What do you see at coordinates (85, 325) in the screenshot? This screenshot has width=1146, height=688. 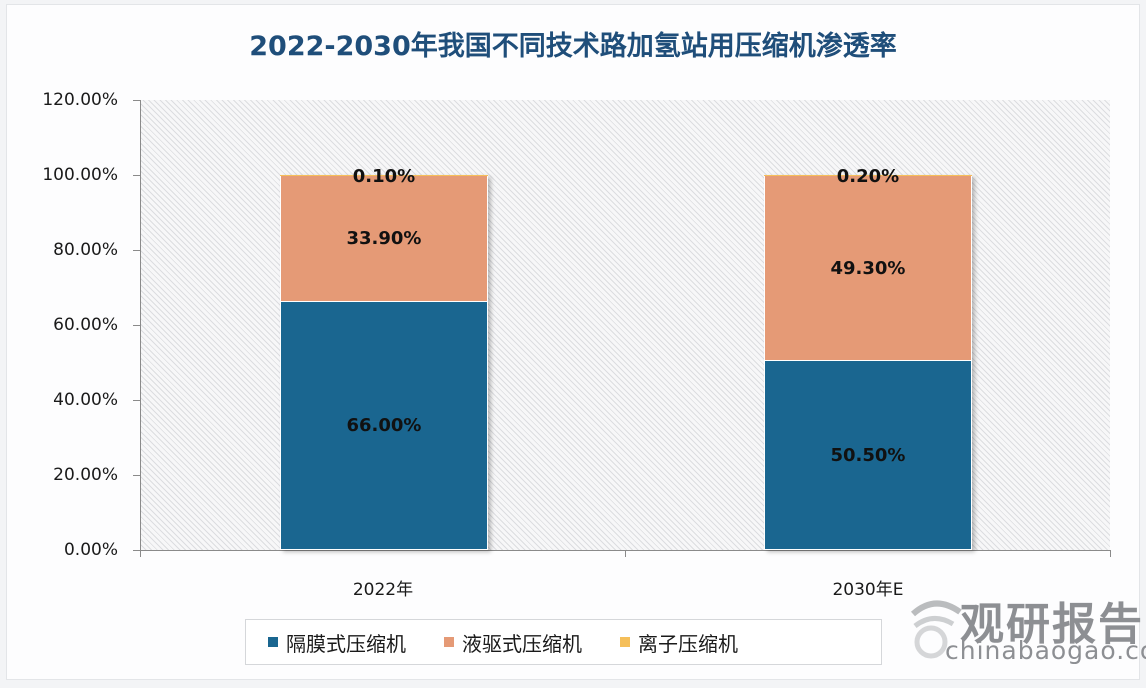 I see `y-tick-label: 60.00%` at bounding box center [85, 325].